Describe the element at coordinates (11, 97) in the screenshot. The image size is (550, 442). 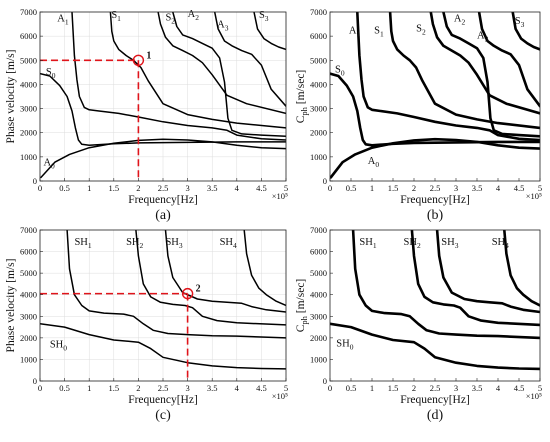
I see `y-axis-label: Phase velocity [m/s]` at that location.